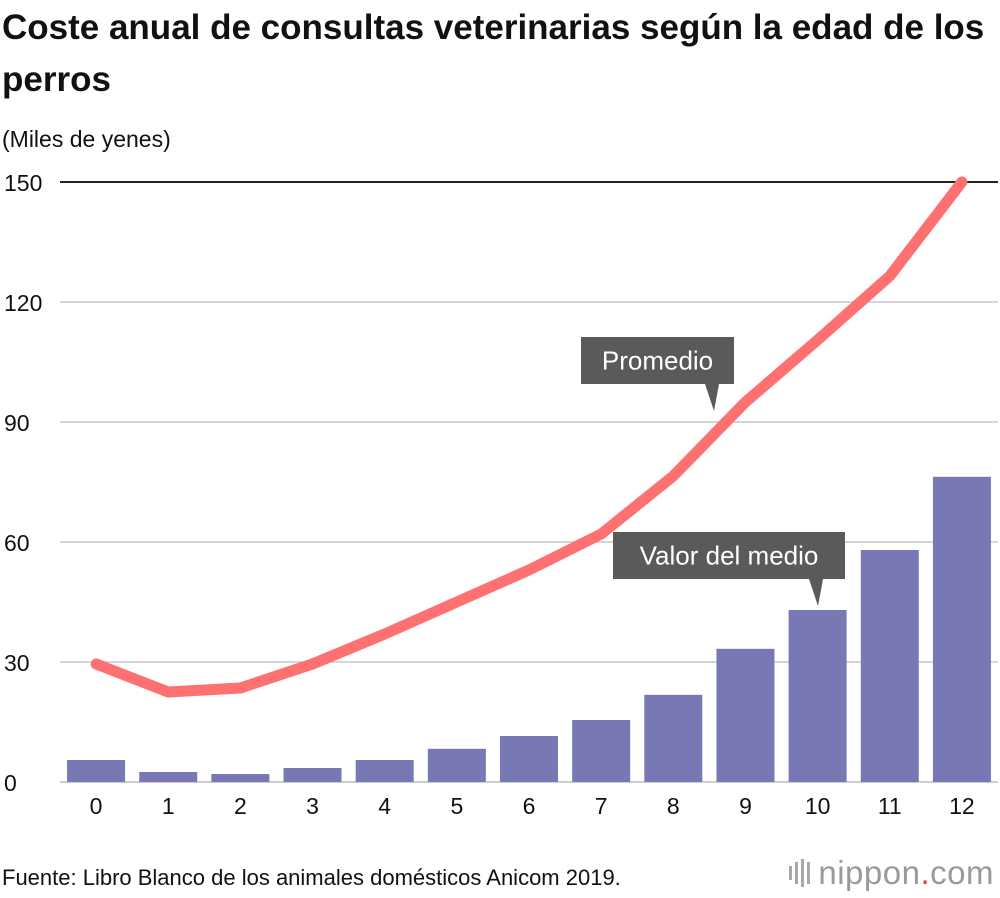 This screenshot has height=898, width=1000. Describe the element at coordinates (384, 806) in the screenshot. I see `x-tick-label: 4` at that location.